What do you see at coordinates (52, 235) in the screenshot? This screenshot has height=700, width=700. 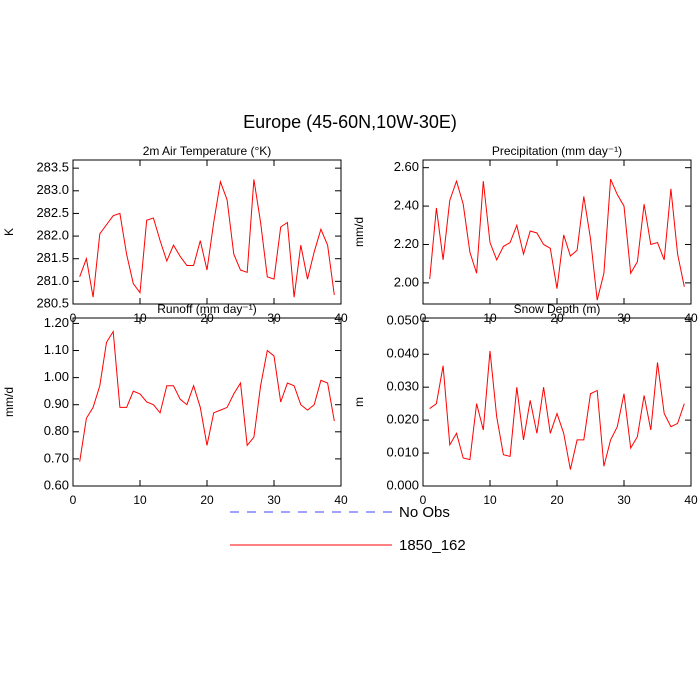 I see `y-tick-label: 282.0` at bounding box center [52, 235].